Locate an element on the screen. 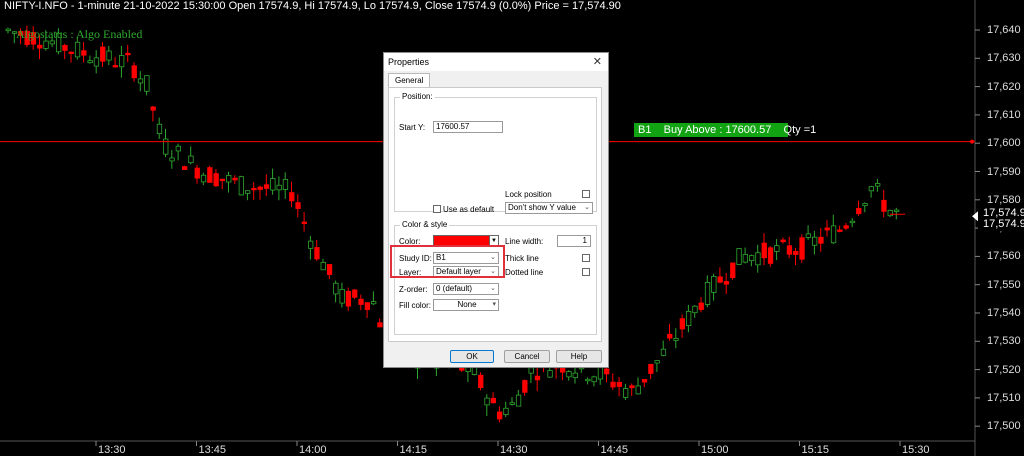 The width and height of the screenshot is (1024, 456). x-tick-label: 14:45 is located at coordinates (614, 450).